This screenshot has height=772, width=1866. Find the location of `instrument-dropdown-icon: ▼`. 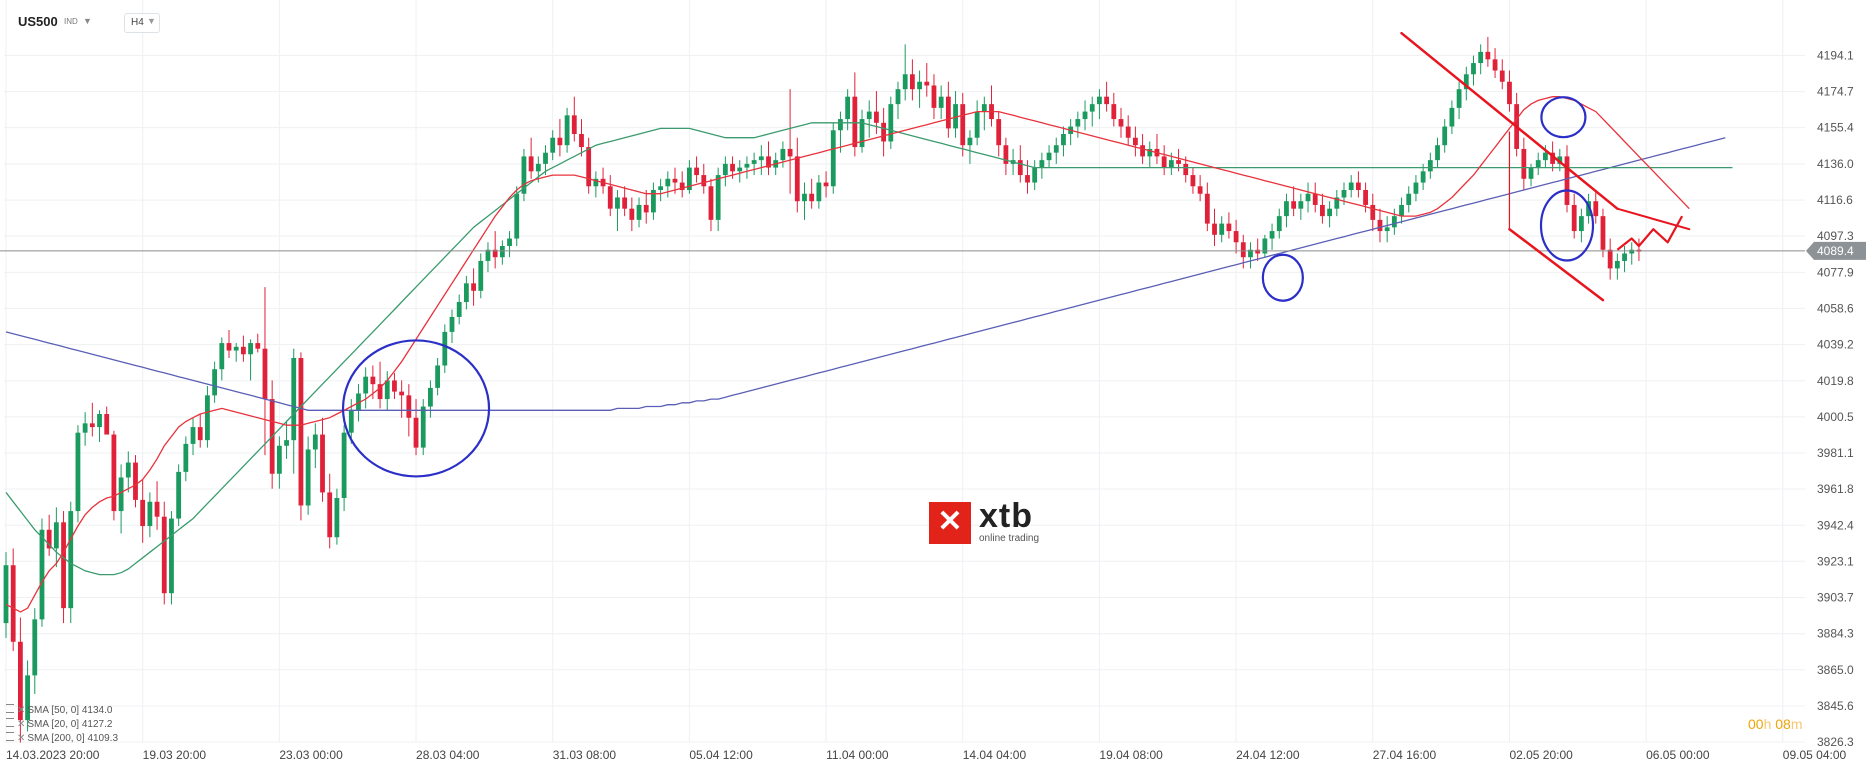

instrument-dropdown-icon: ▼ is located at coordinates (87, 21).